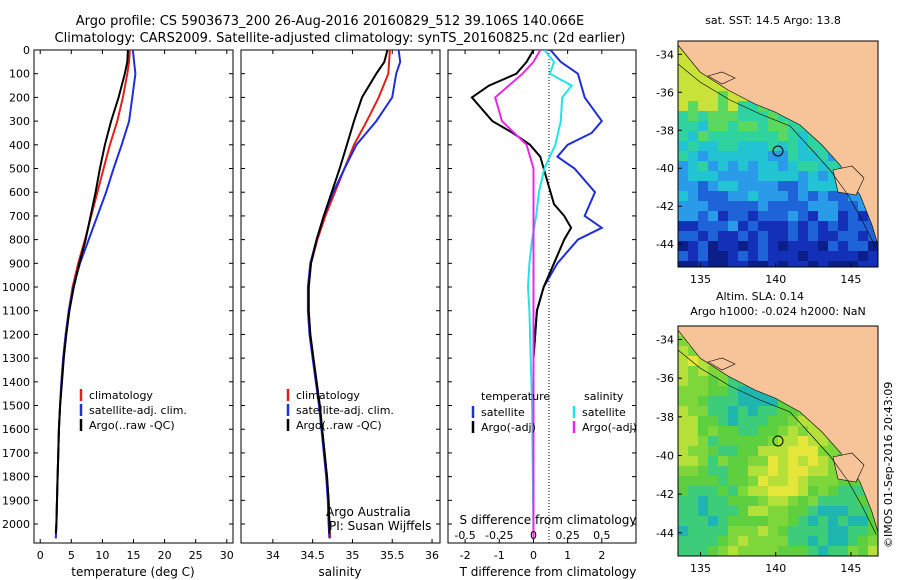  Describe the element at coordinates (499, 535) in the screenshot. I see `s-diff-tick-label: -0.25` at that location.